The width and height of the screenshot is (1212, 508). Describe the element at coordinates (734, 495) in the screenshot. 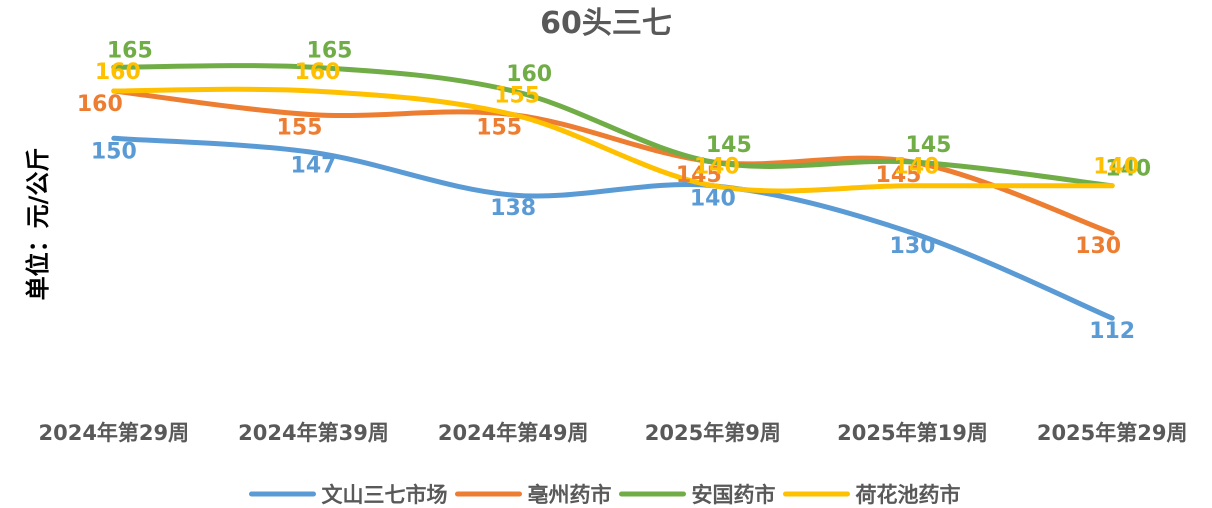

I see `legend-label: 安国药市` at that location.